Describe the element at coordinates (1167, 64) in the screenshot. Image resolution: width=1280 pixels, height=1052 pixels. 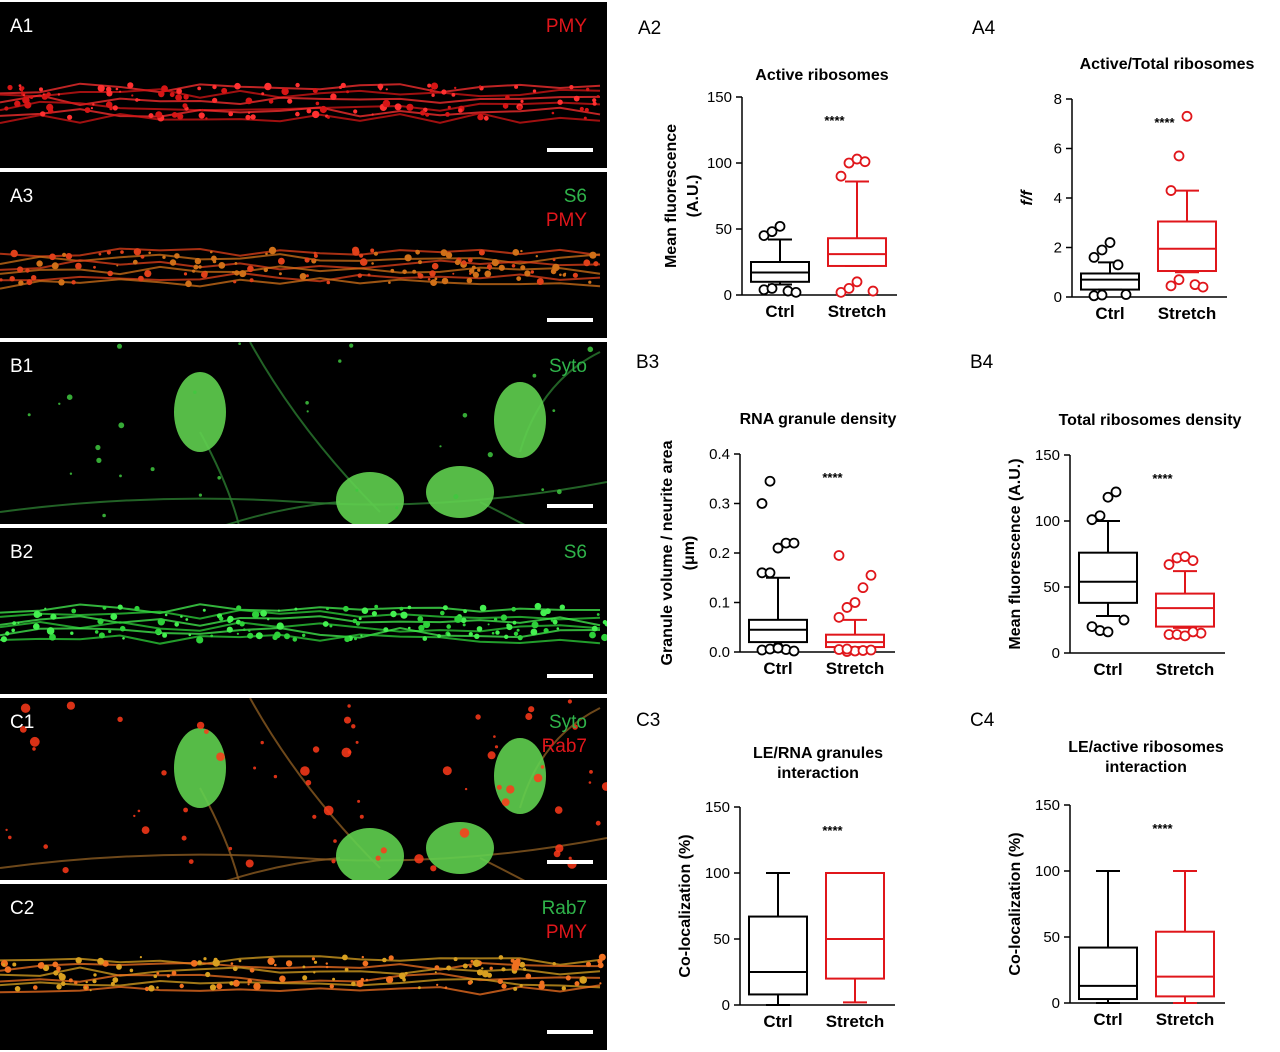
I see `chart-title: Active/Total ribosomes` at that location.